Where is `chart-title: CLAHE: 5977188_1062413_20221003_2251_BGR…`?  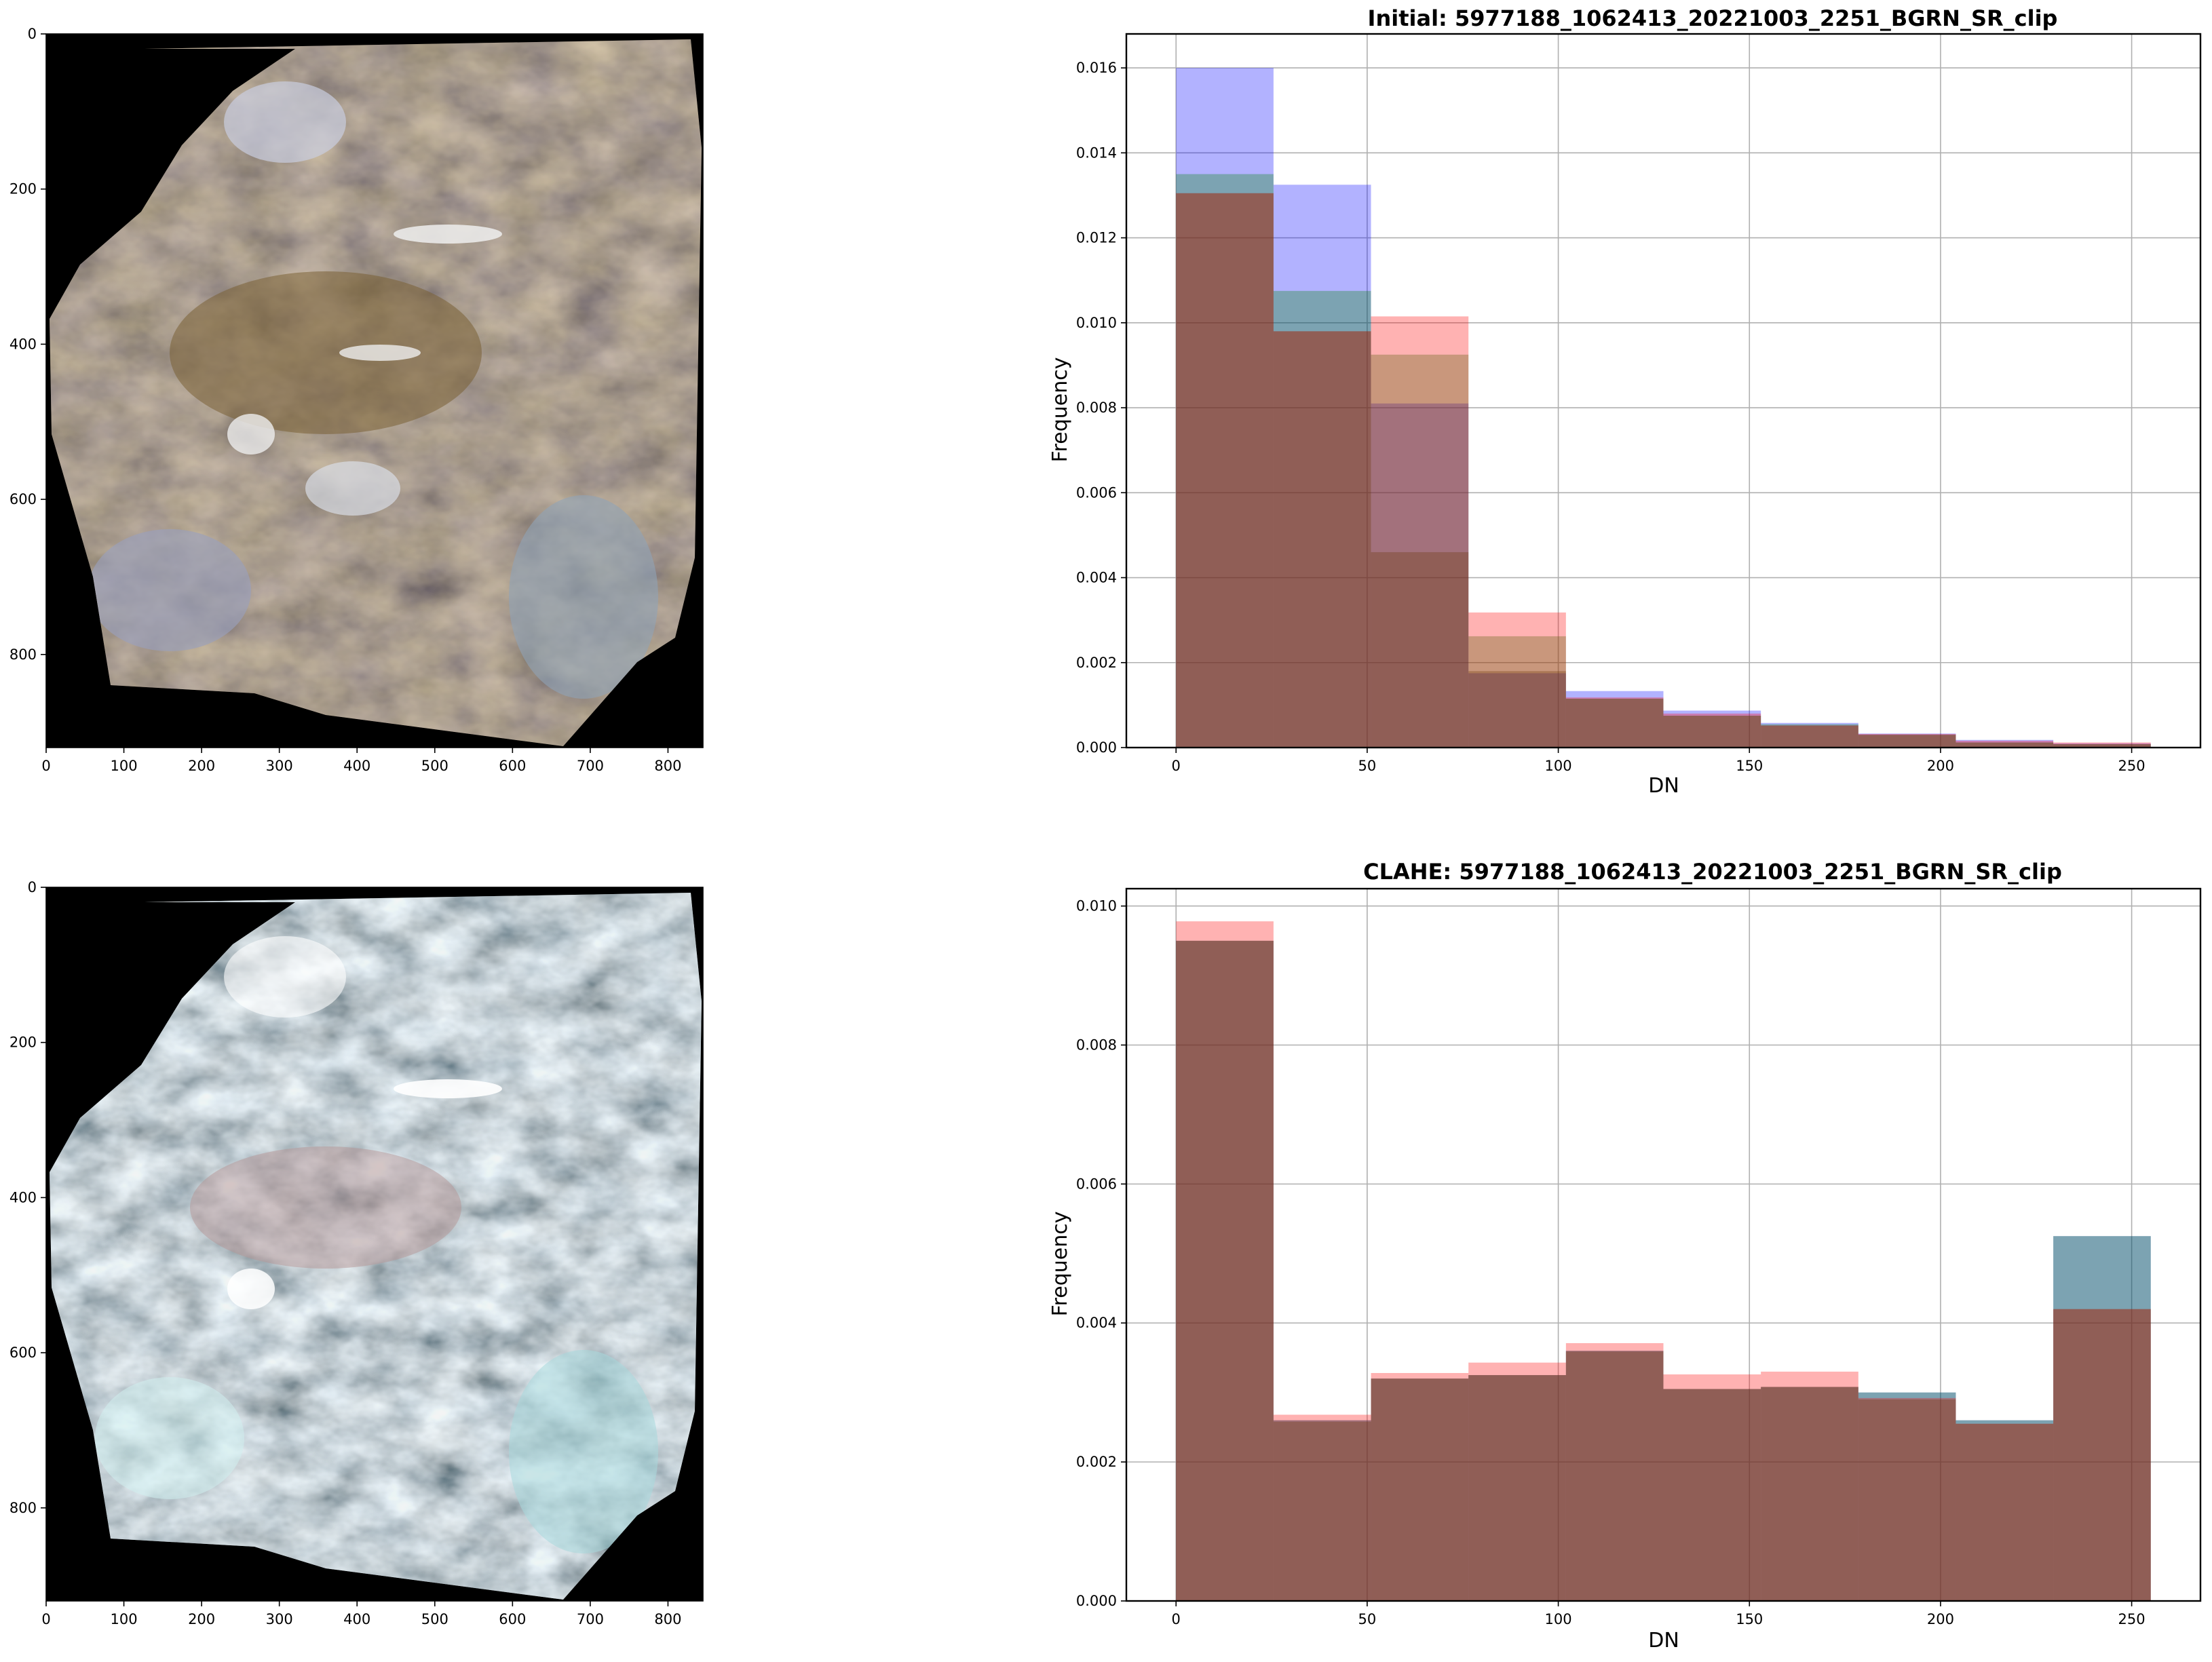 chart-title: CLAHE: 5977188_1062413_20221003_2251_BGR… is located at coordinates (1712, 872).